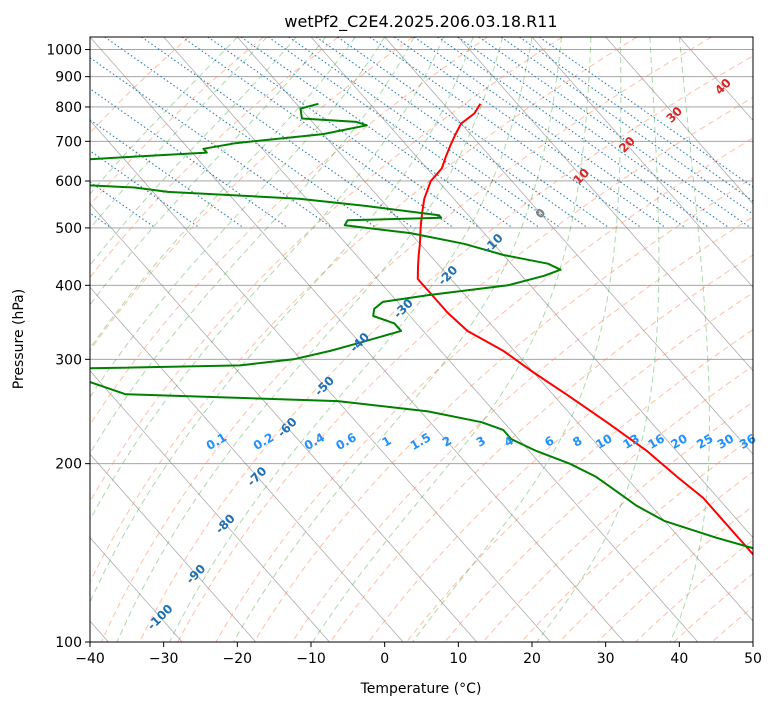  What do you see at coordinates (216, 441) in the screenshot?
I see `mixing-ratio-label: 0.1` at bounding box center [216, 441].